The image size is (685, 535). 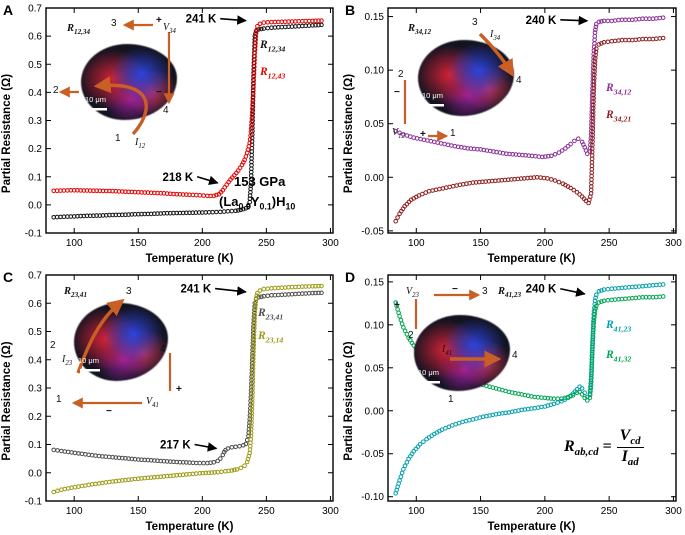 What do you see at coordinates (178, 178) in the screenshot?
I see `svg-text: 218 K` at bounding box center [178, 178].